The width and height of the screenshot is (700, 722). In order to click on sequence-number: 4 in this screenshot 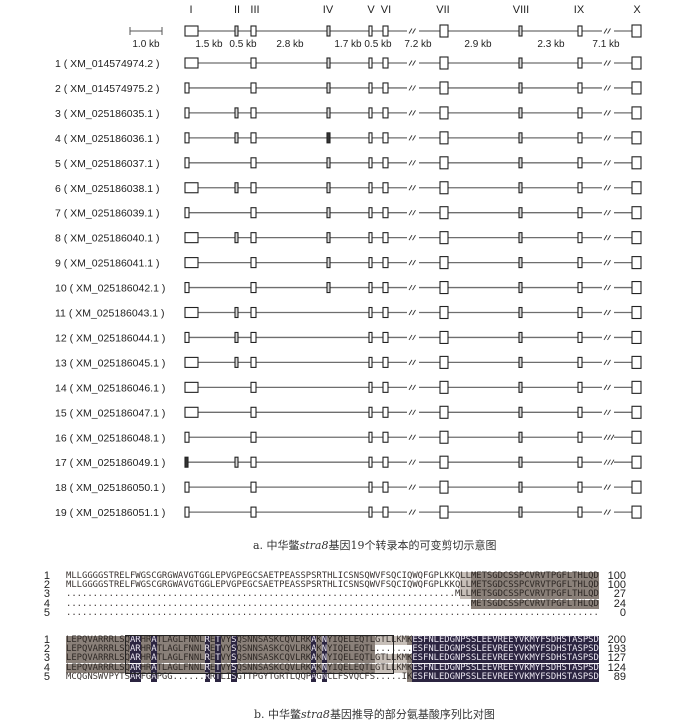, I will do `click(46, 667)`.